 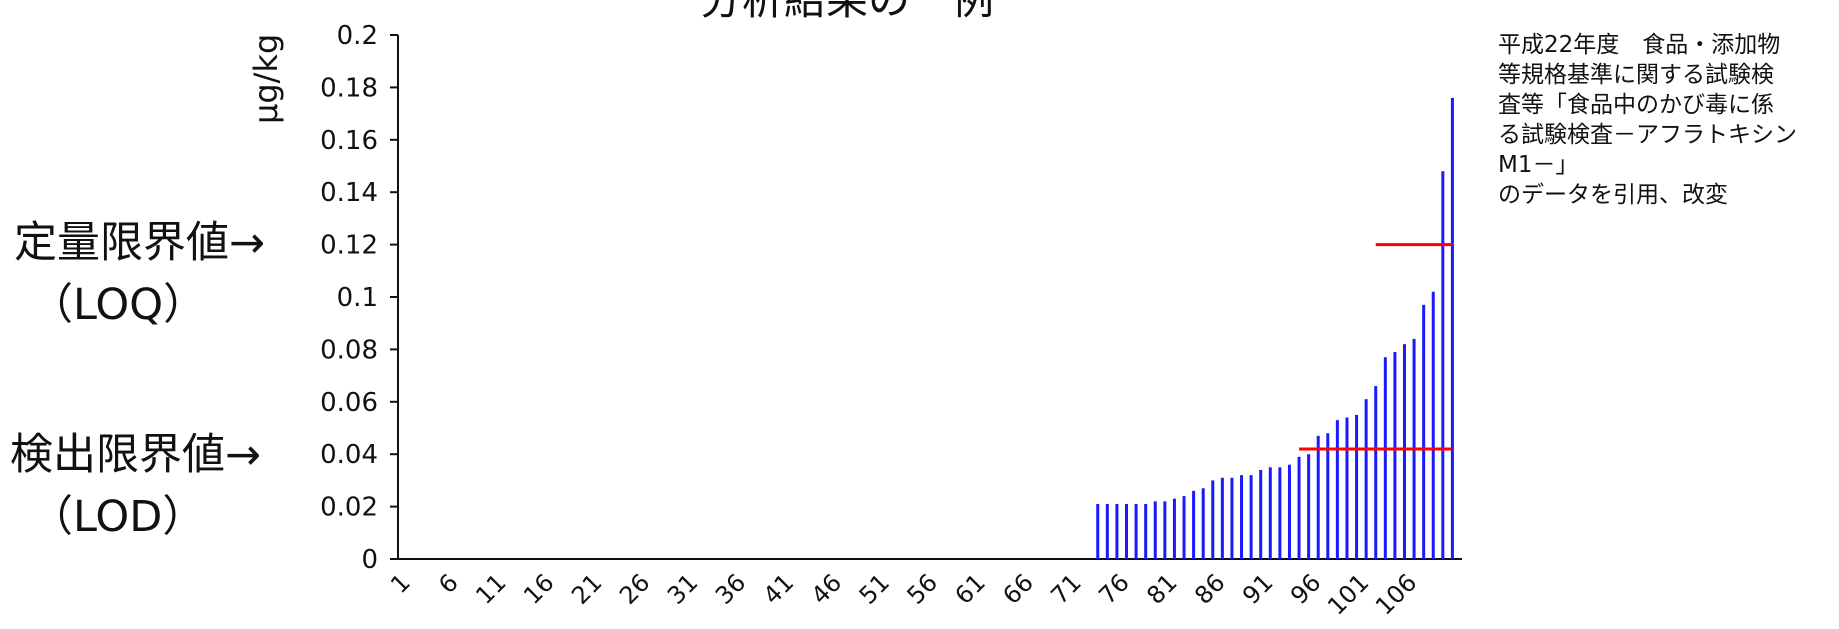 What do you see at coordinates (349, 508) in the screenshot?
I see `y-tick-label: 0.02` at bounding box center [349, 508].